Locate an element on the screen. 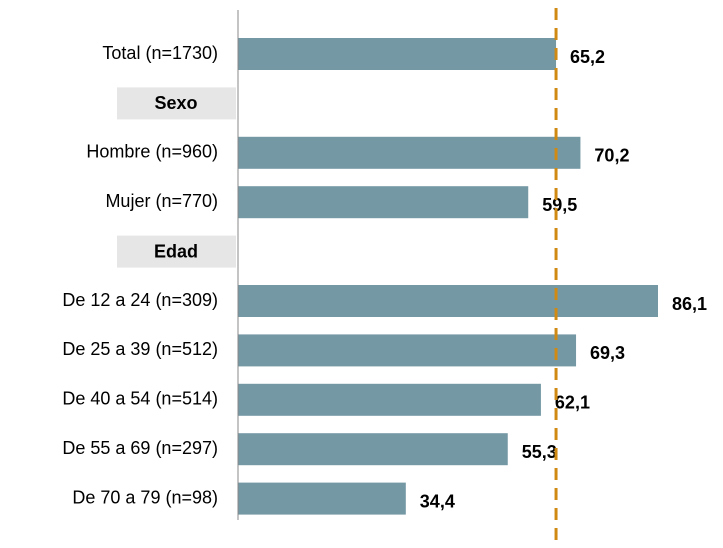 The width and height of the screenshot is (723, 548). value-label: 55,3 is located at coordinates (539, 452).